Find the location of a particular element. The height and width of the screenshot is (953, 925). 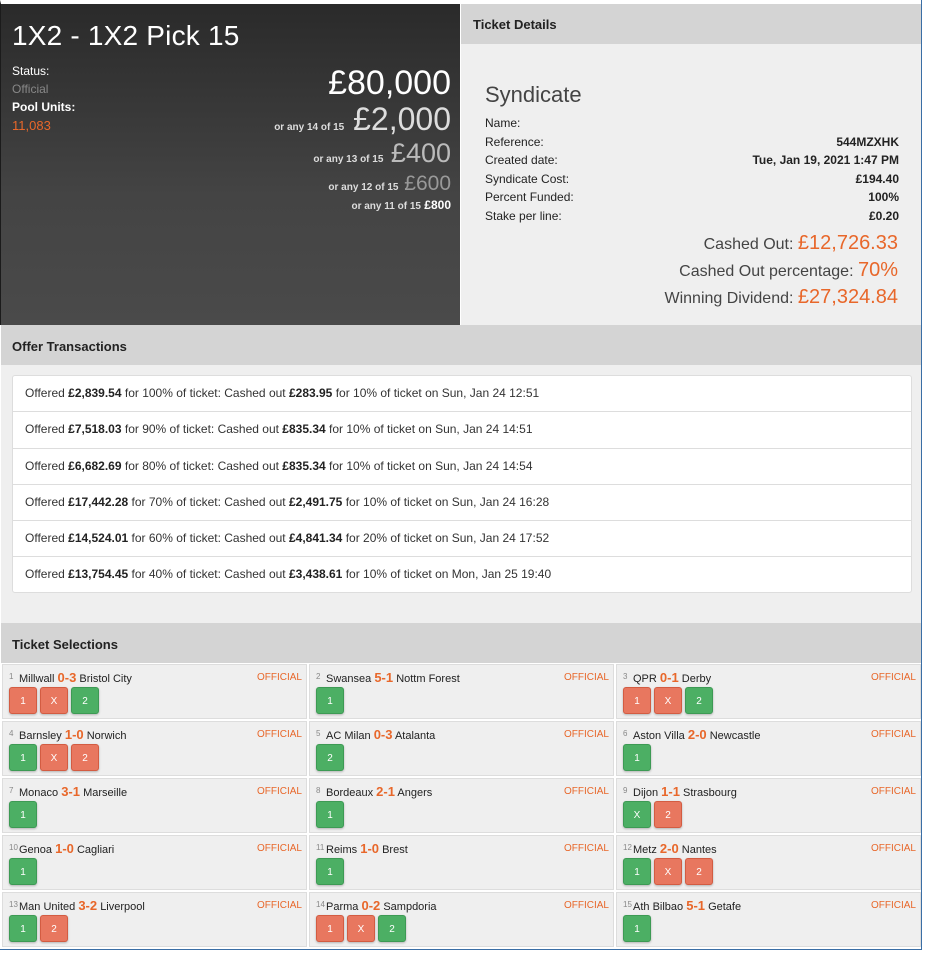

match-score: 0-1 is located at coordinates (669, 677).